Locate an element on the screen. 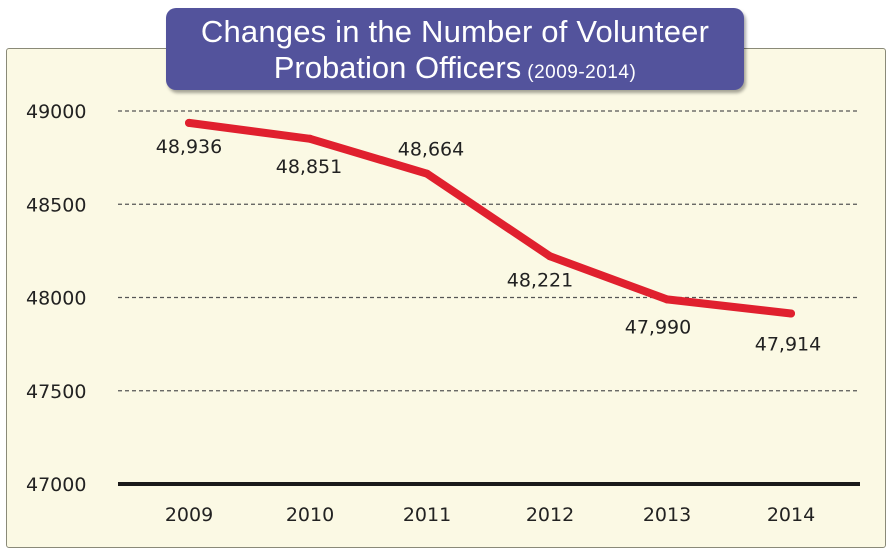  x-tick-label: 2012 is located at coordinates (550, 515).